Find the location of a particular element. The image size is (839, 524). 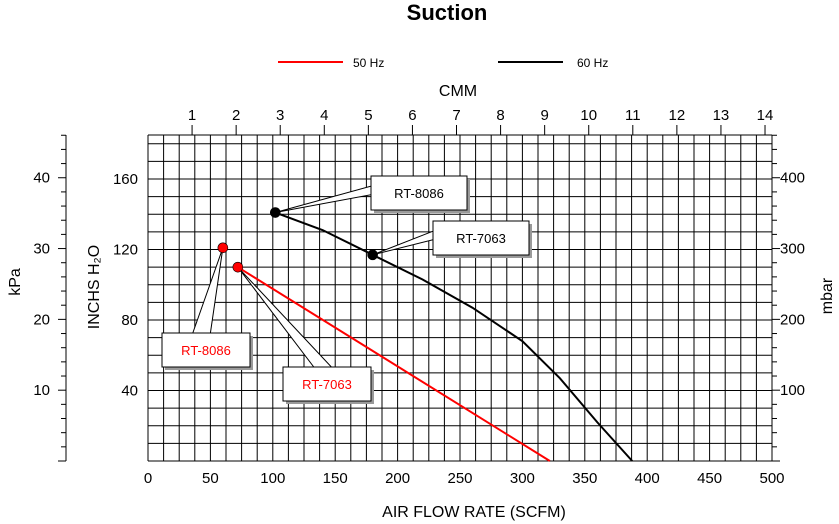

x-tick-label: 500 is located at coordinates (771, 478).